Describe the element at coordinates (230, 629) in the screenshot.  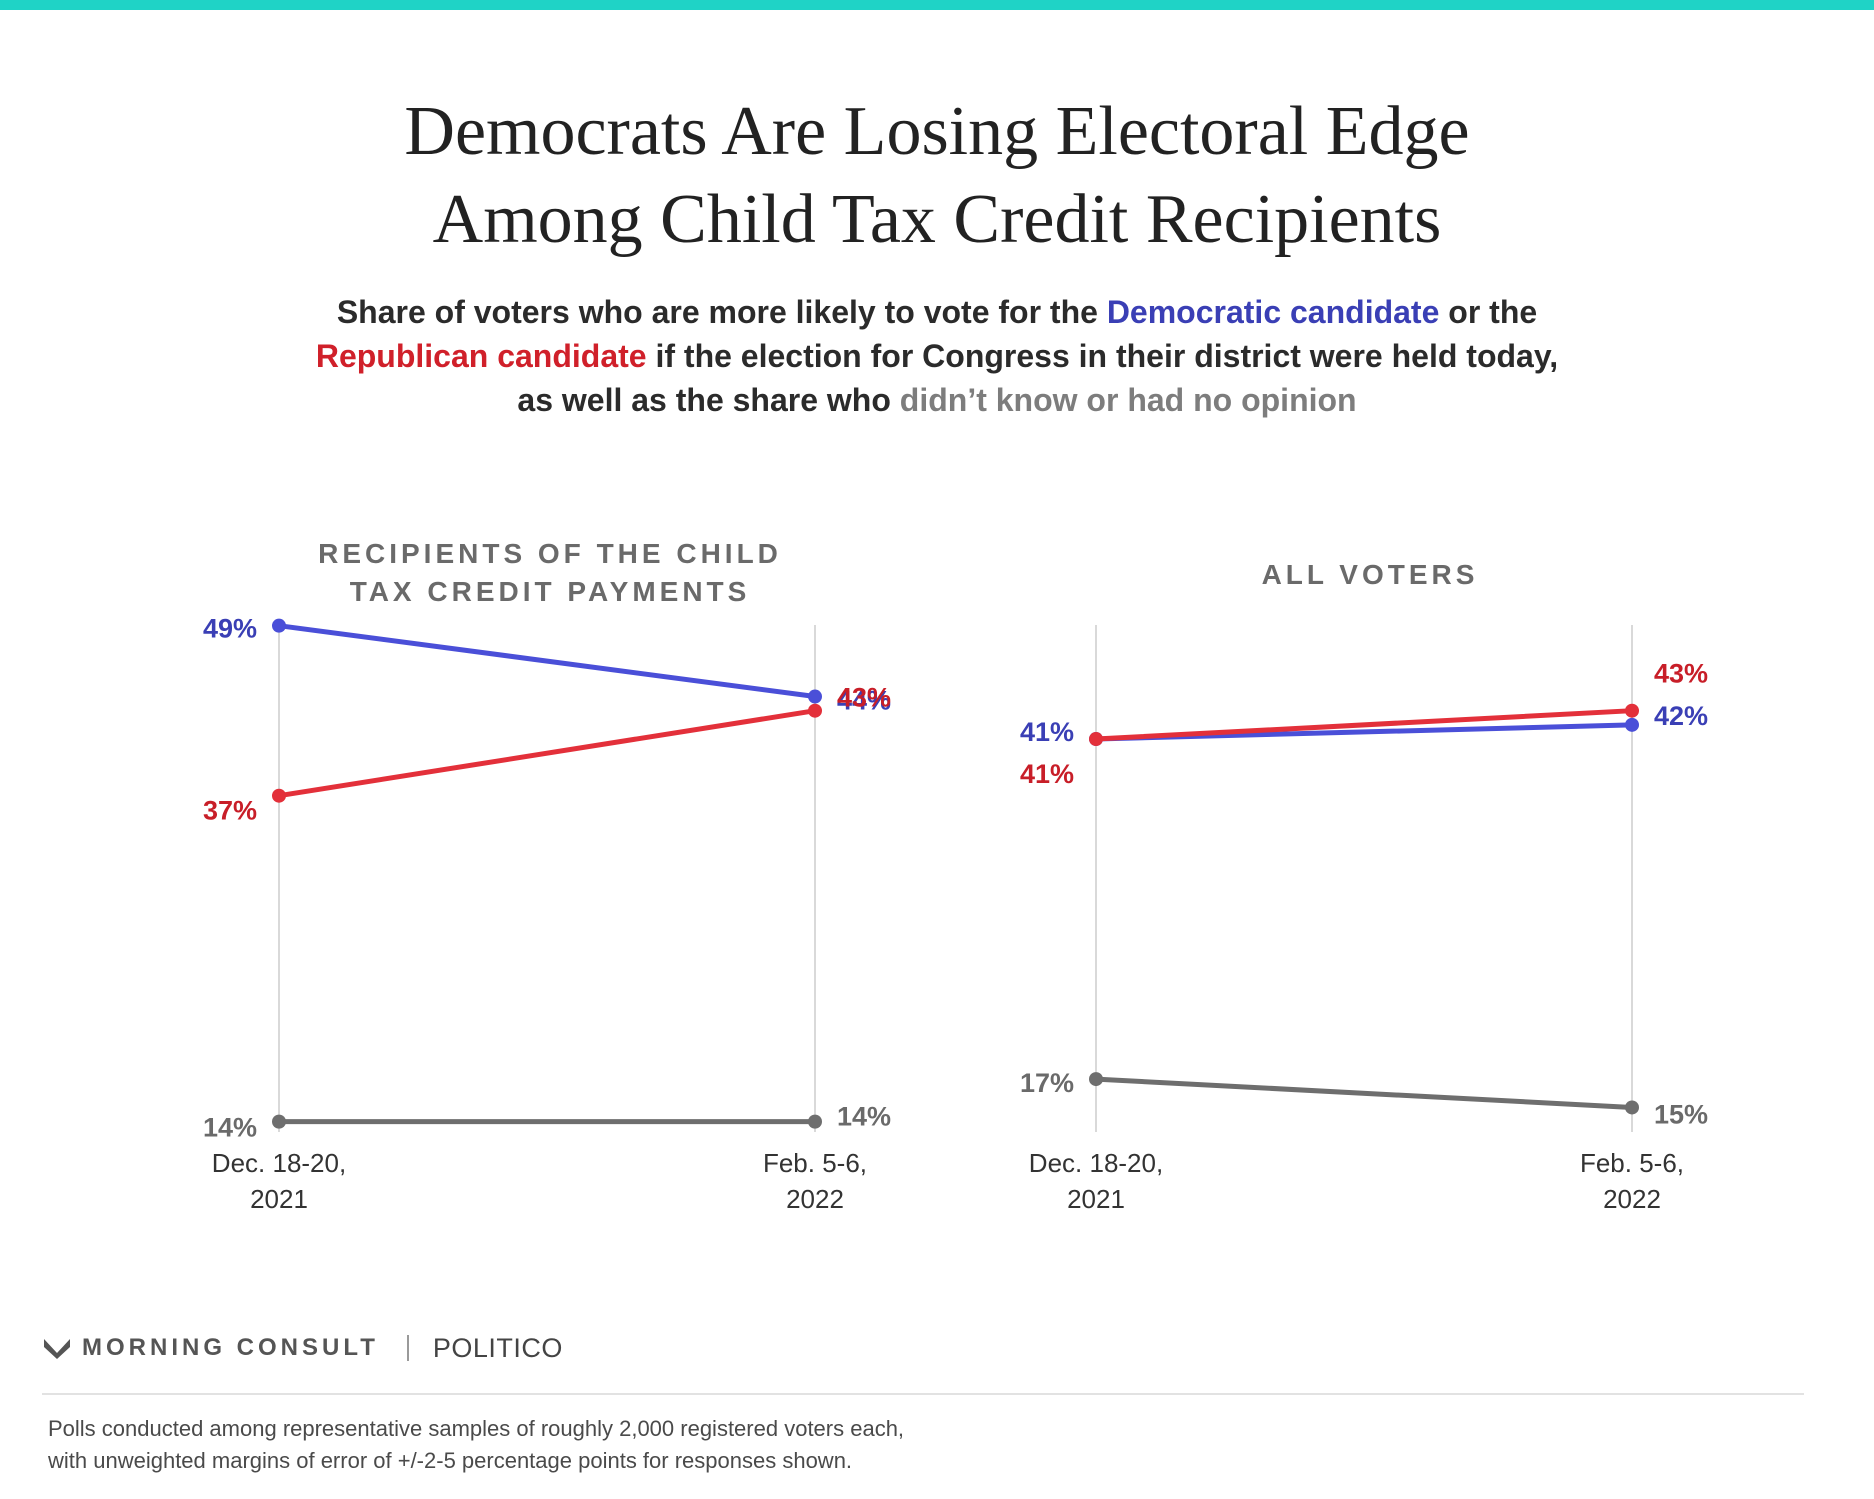
I see `data-label-dem: 49%` at that location.